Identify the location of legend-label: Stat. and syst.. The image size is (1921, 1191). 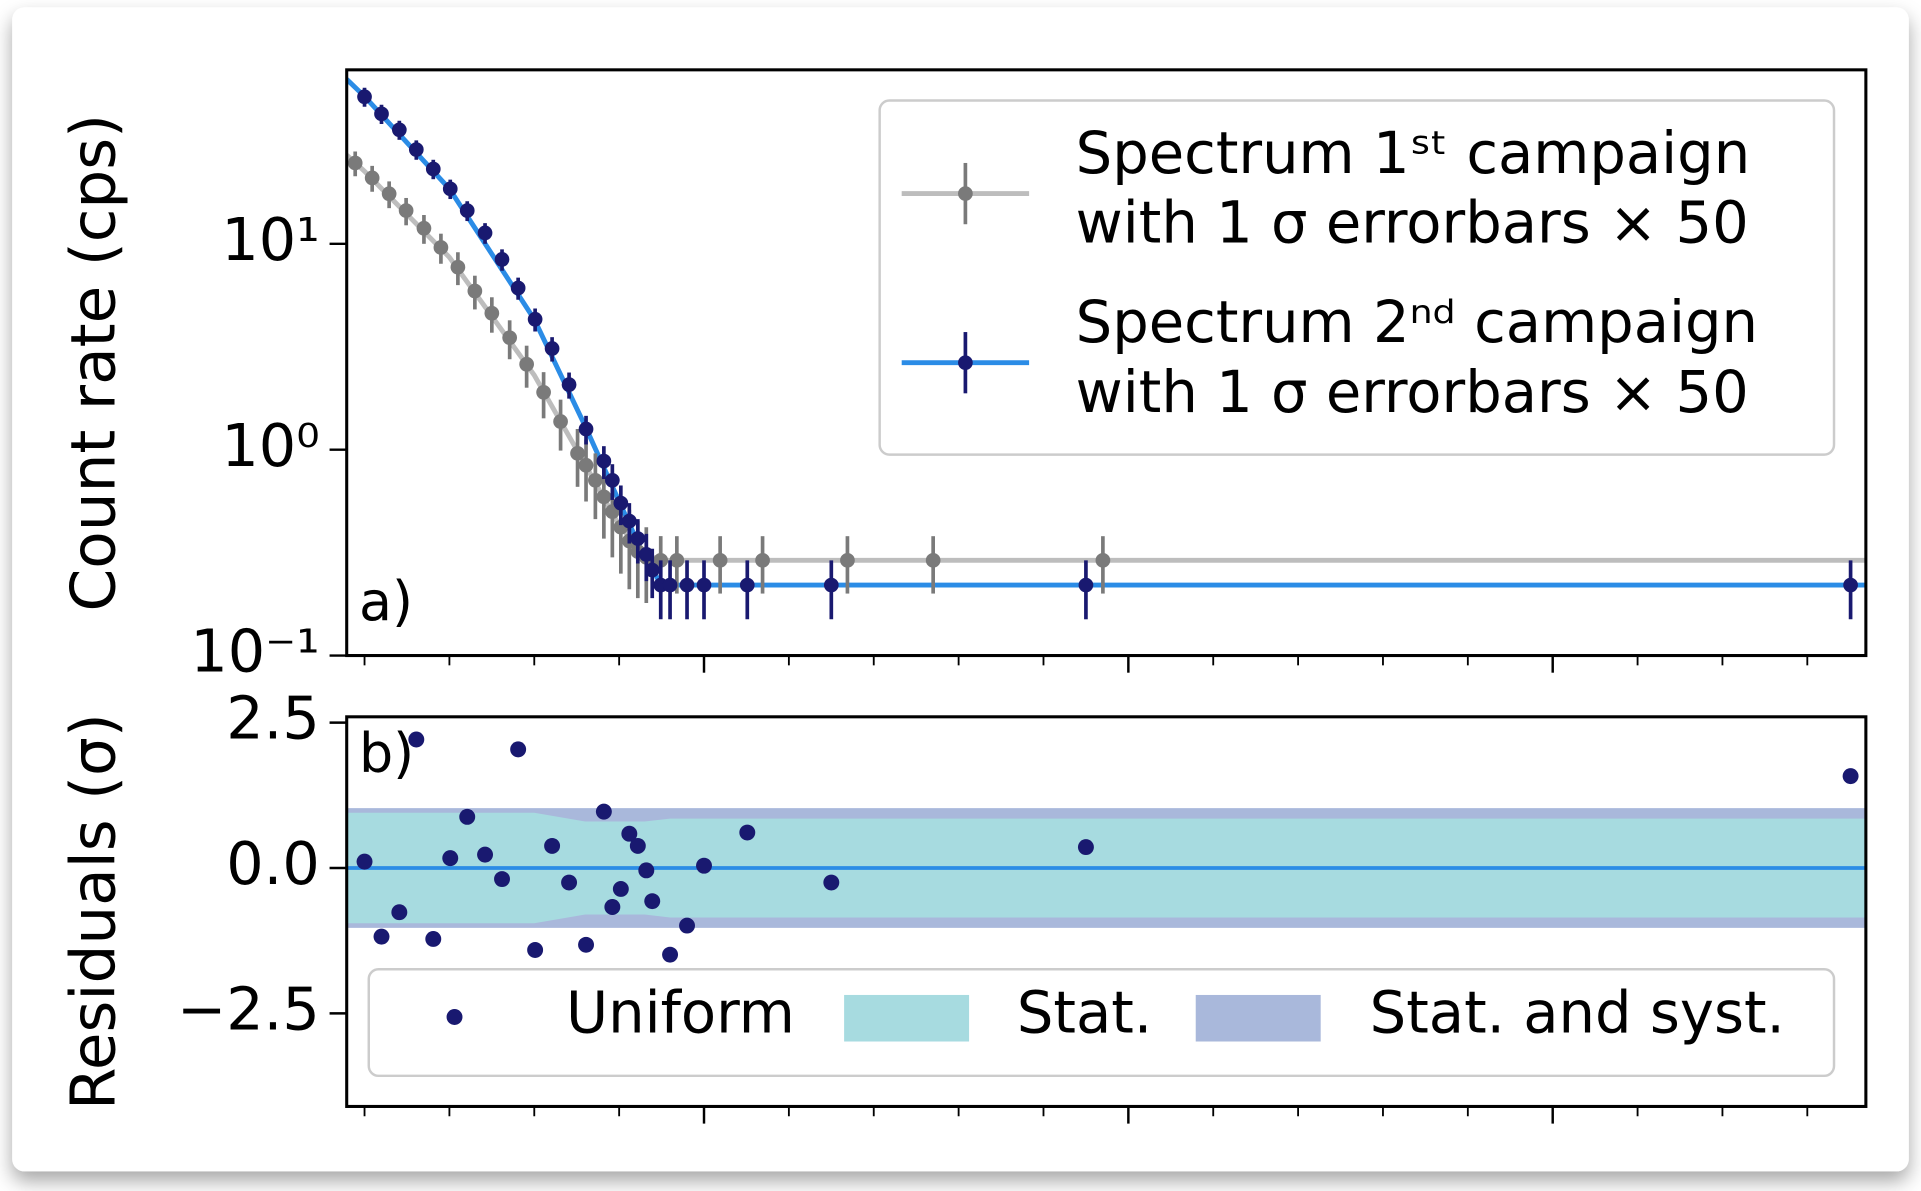
(1577, 1013).